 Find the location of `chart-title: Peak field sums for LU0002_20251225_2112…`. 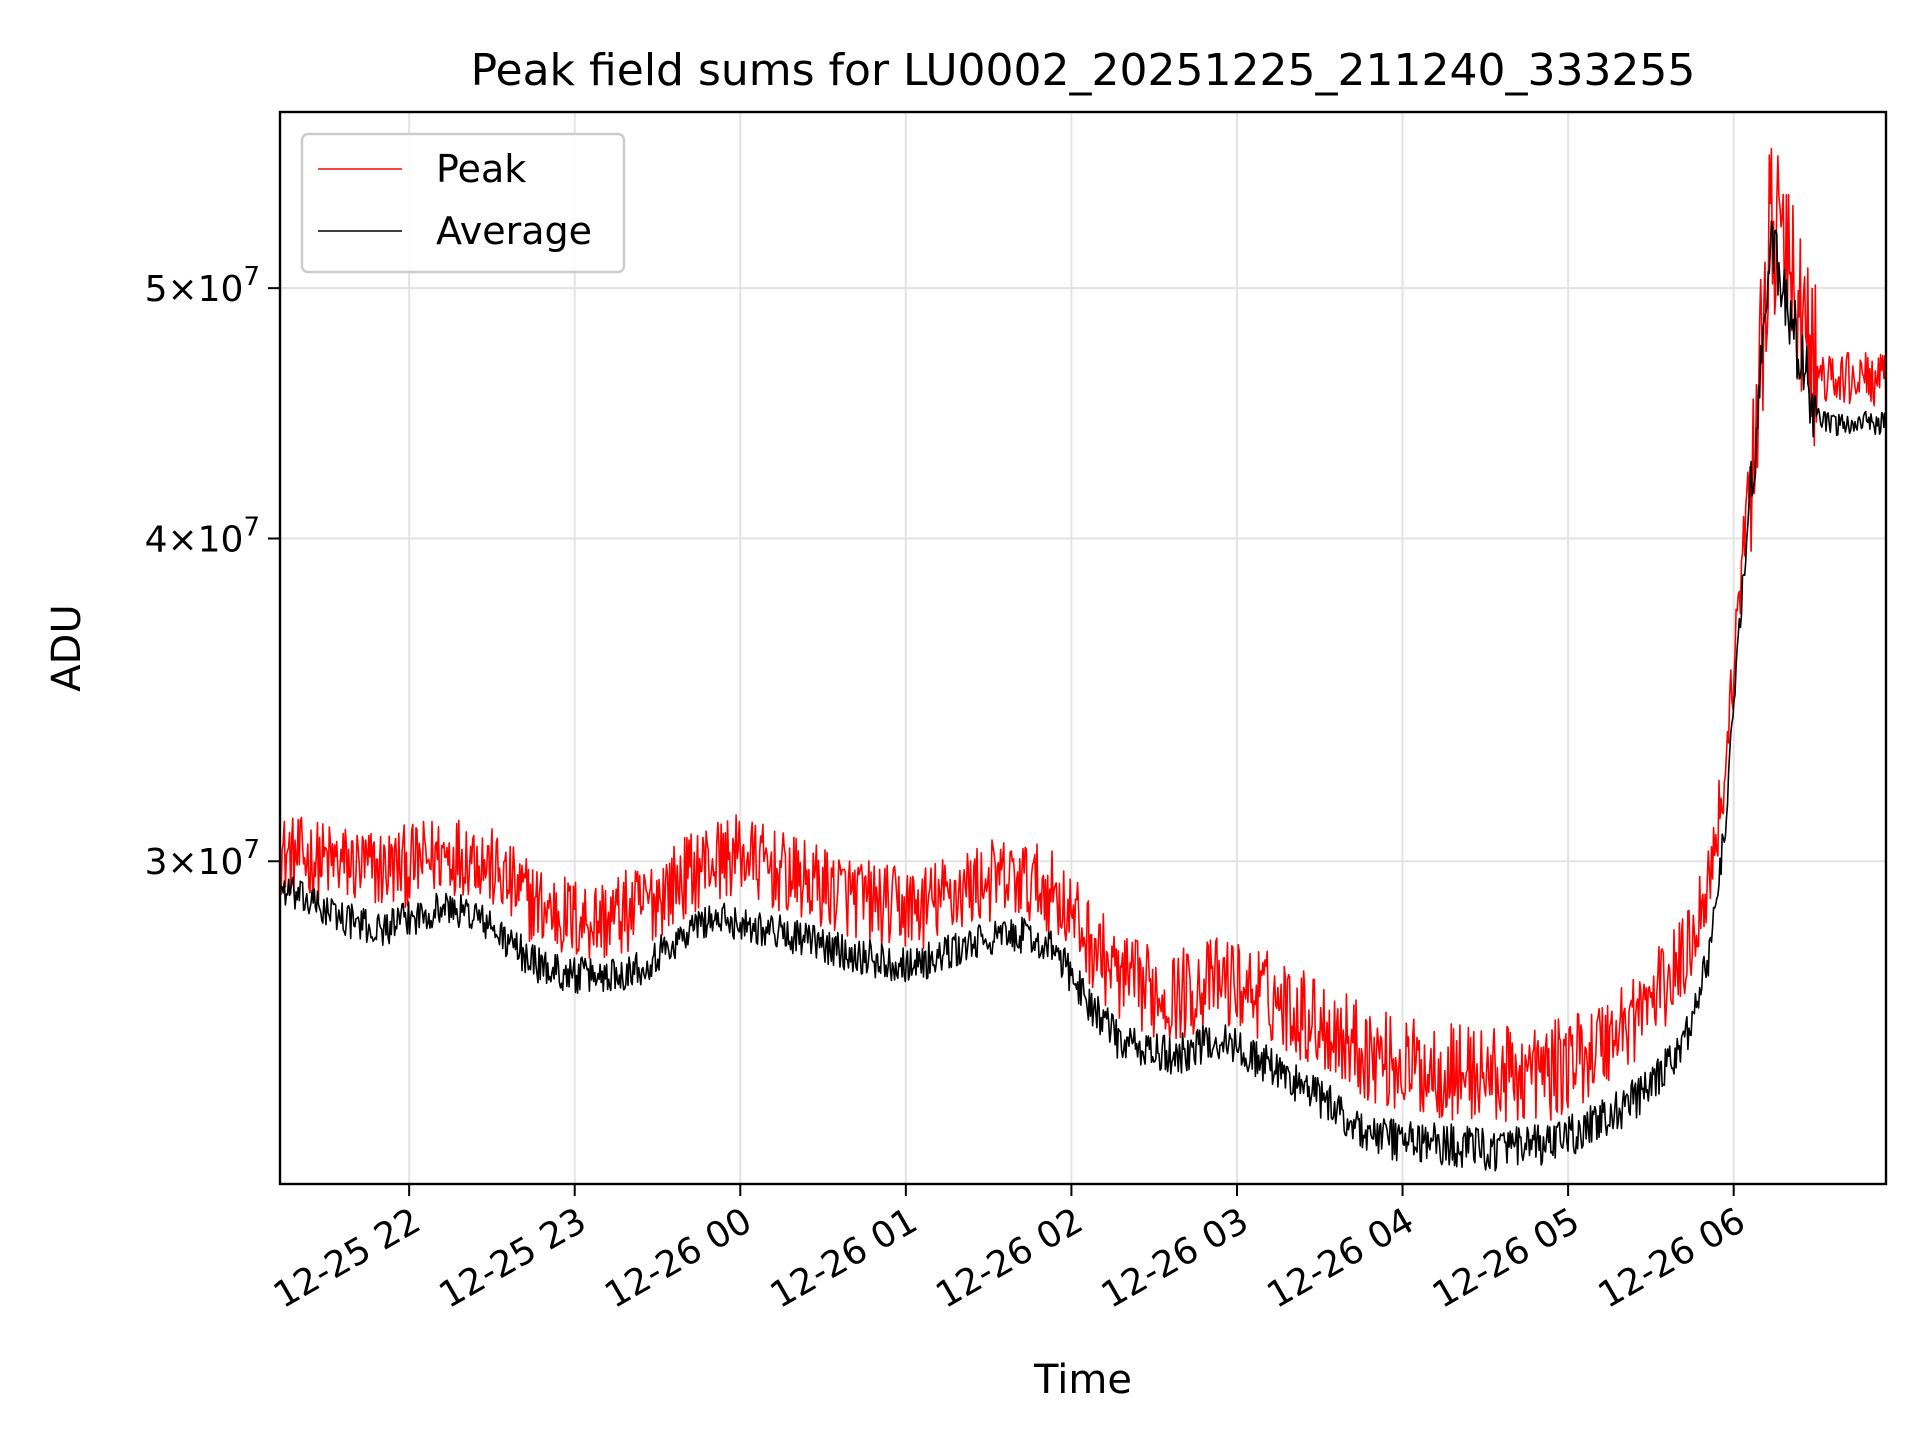

chart-title: Peak field sums for LU0002_20251225_2112… is located at coordinates (1083, 70).